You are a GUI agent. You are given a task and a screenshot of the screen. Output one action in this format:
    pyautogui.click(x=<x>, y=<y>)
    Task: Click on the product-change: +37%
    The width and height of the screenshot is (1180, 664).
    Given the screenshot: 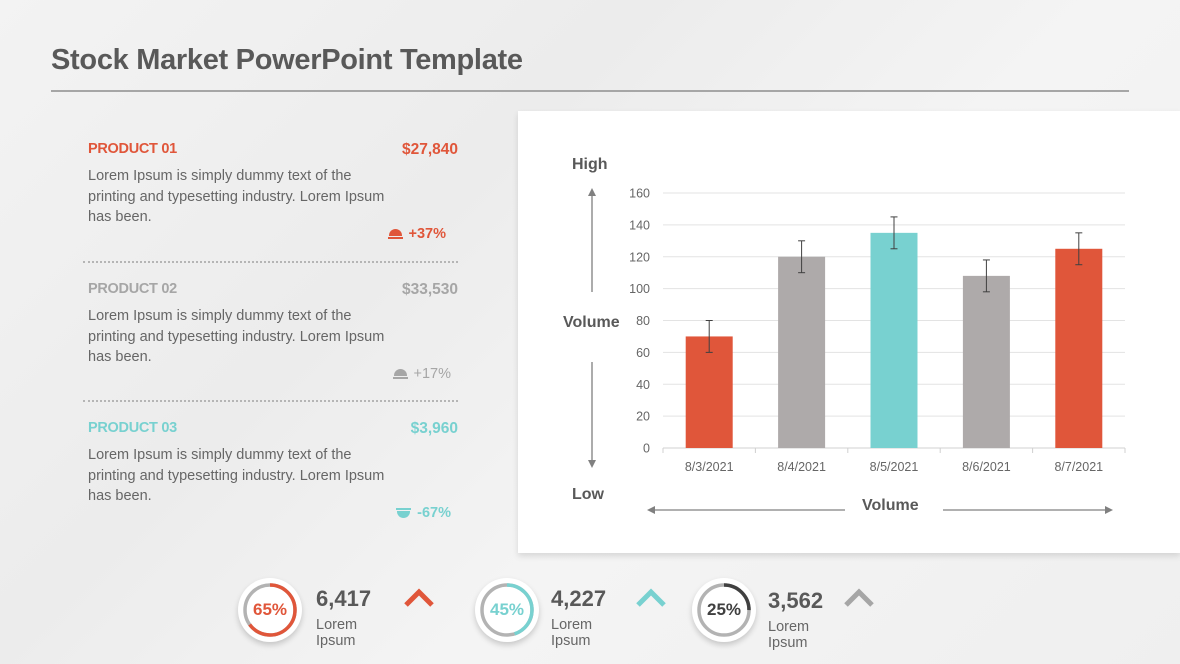 What is the action you would take?
    pyautogui.click(x=417, y=234)
    